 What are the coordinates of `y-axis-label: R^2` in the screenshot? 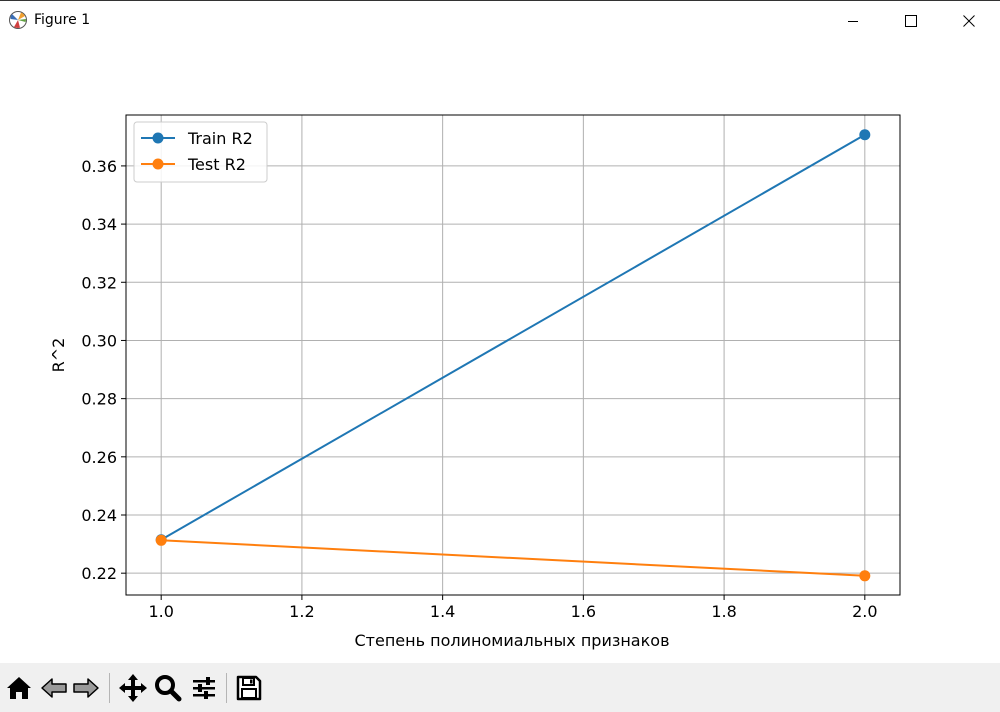 It's located at (58, 355).